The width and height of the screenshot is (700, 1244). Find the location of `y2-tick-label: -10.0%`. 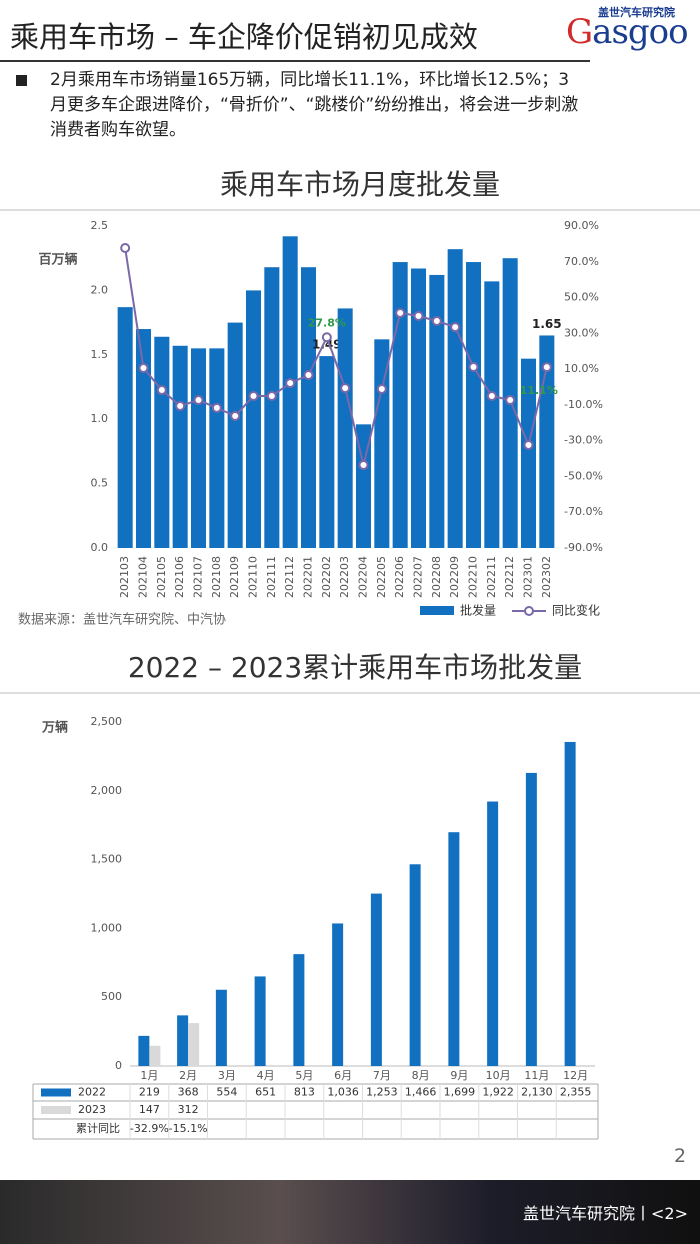

y2-tick-label: -10.0% is located at coordinates (583, 404).